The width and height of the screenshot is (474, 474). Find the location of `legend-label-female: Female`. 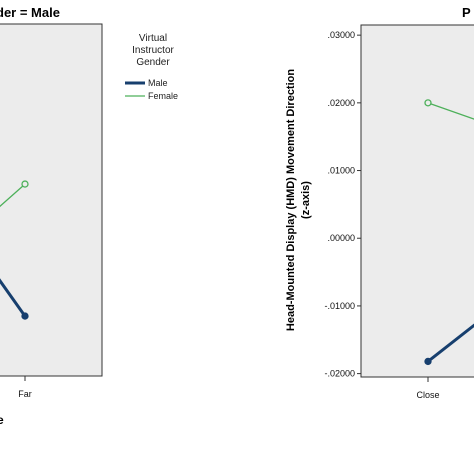

legend-label-female: Female is located at coordinates (163, 96).